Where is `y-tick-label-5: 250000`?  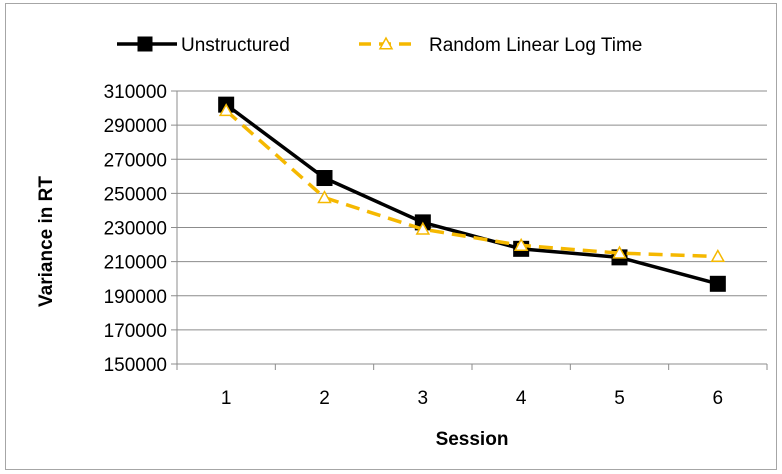
y-tick-label-5: 250000 is located at coordinates (135, 194).